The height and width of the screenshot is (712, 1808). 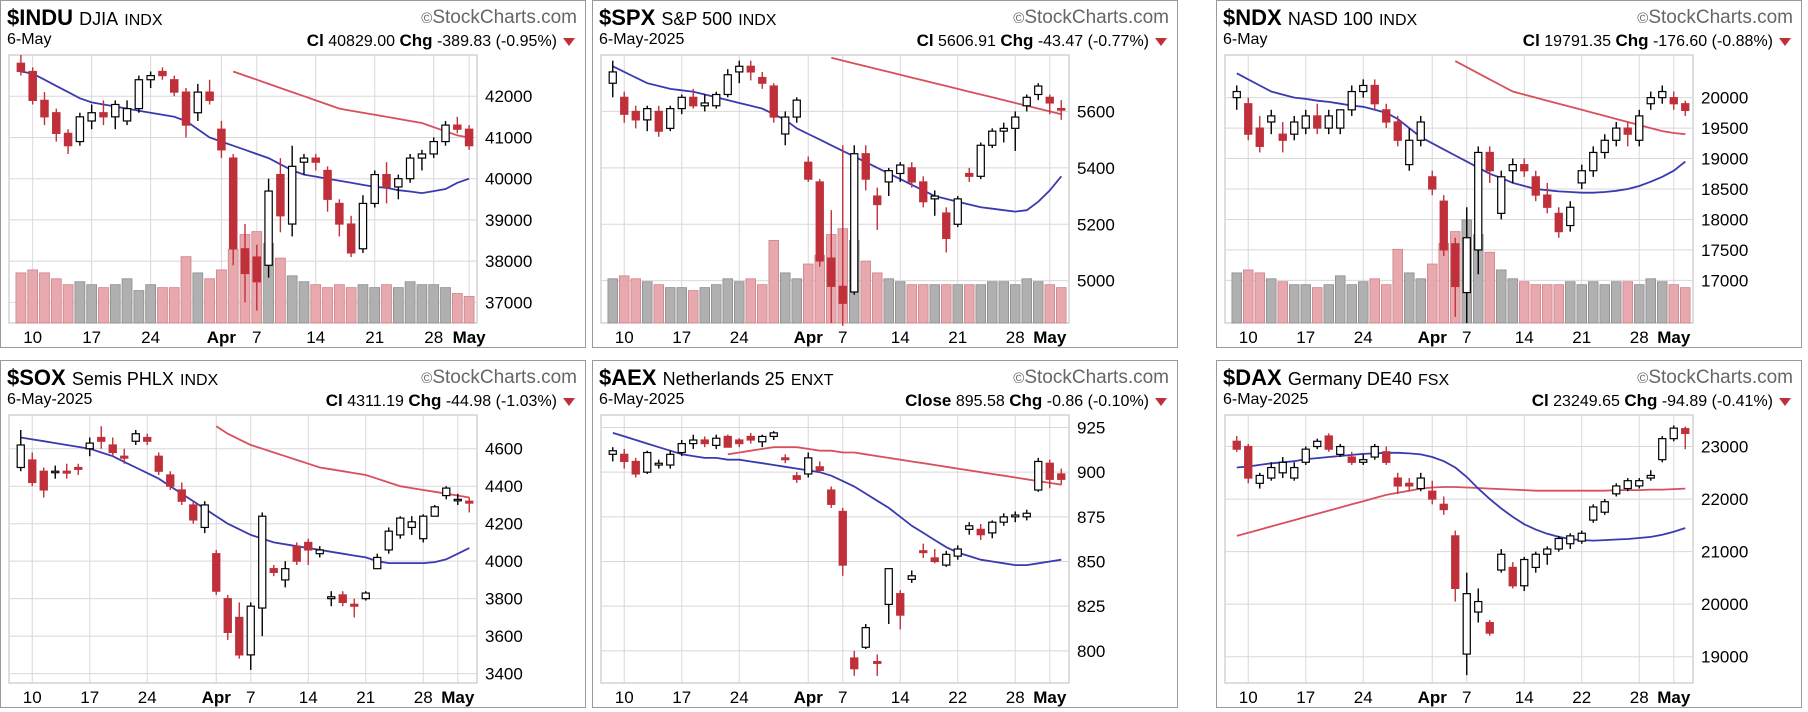 What do you see at coordinates (957, 697) in the screenshot?
I see `x-tick-label: 22` at bounding box center [957, 697].